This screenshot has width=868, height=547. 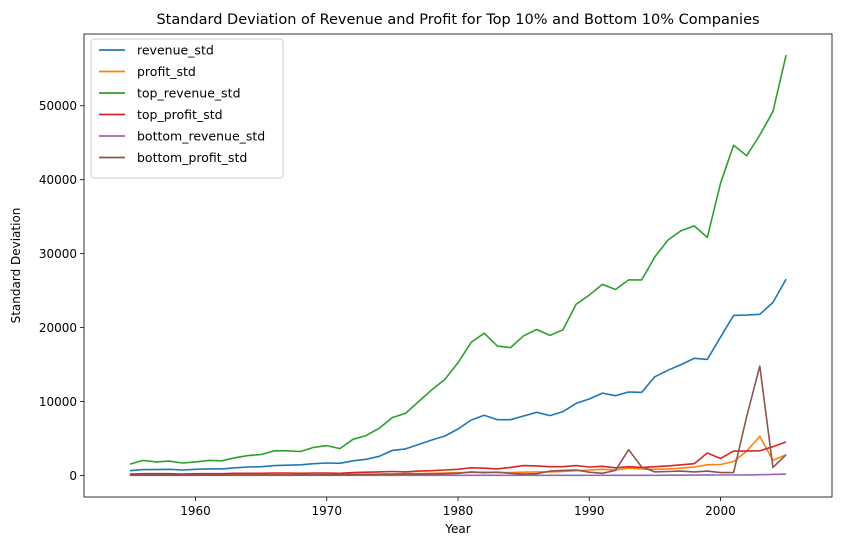 What do you see at coordinates (189, 93) in the screenshot?
I see `legend-label-top_revenue_std: top_revenue_std` at bounding box center [189, 93].